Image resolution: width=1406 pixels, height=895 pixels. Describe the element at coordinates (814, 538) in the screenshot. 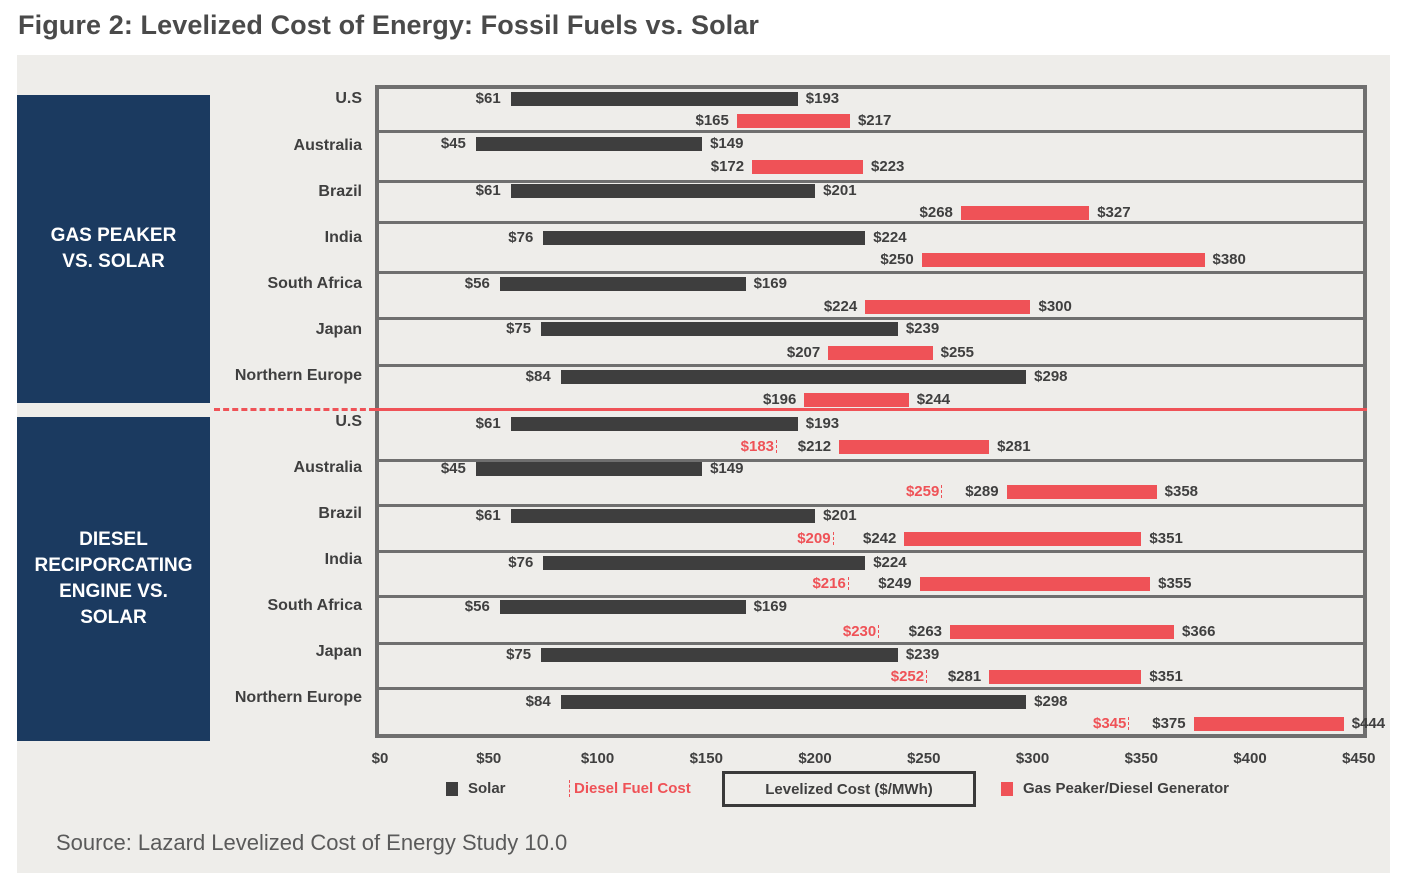

I see `fuel-cost-label: $209` at that location.